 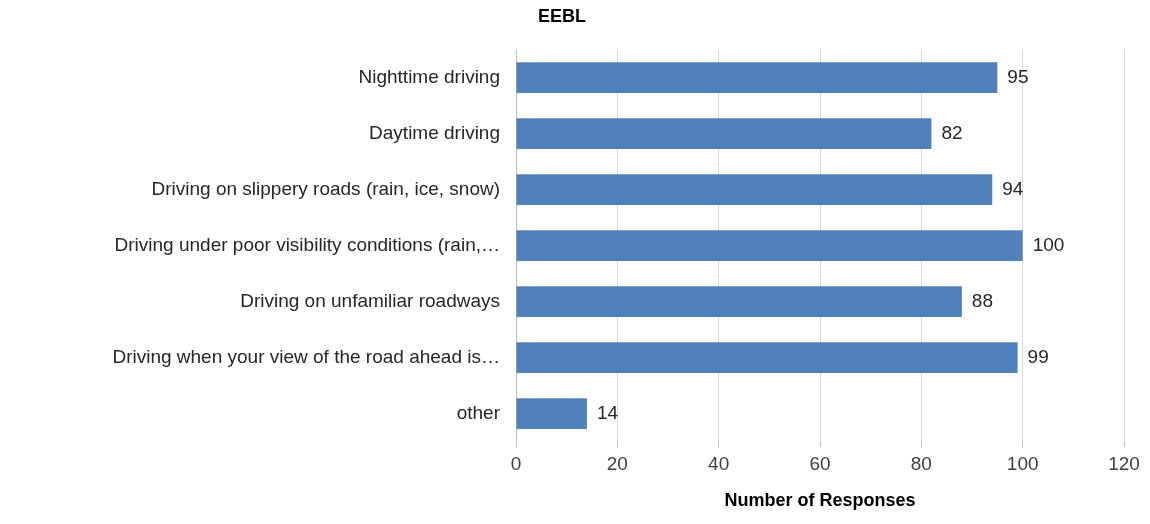 I want to click on x-tick-label: 20, so click(x=617, y=464).